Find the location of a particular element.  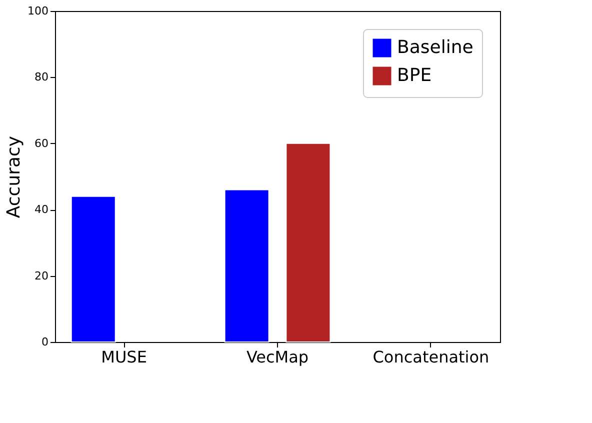

x-tick-label: VecMap is located at coordinates (277, 357).